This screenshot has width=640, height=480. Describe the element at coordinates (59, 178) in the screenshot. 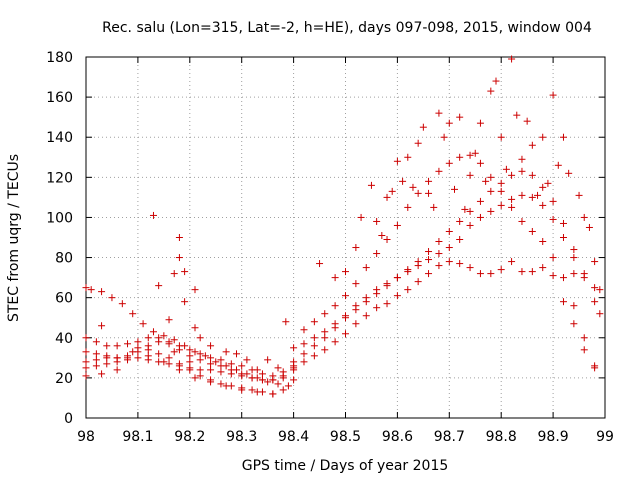

I see `y-tick-label: 120` at that location.